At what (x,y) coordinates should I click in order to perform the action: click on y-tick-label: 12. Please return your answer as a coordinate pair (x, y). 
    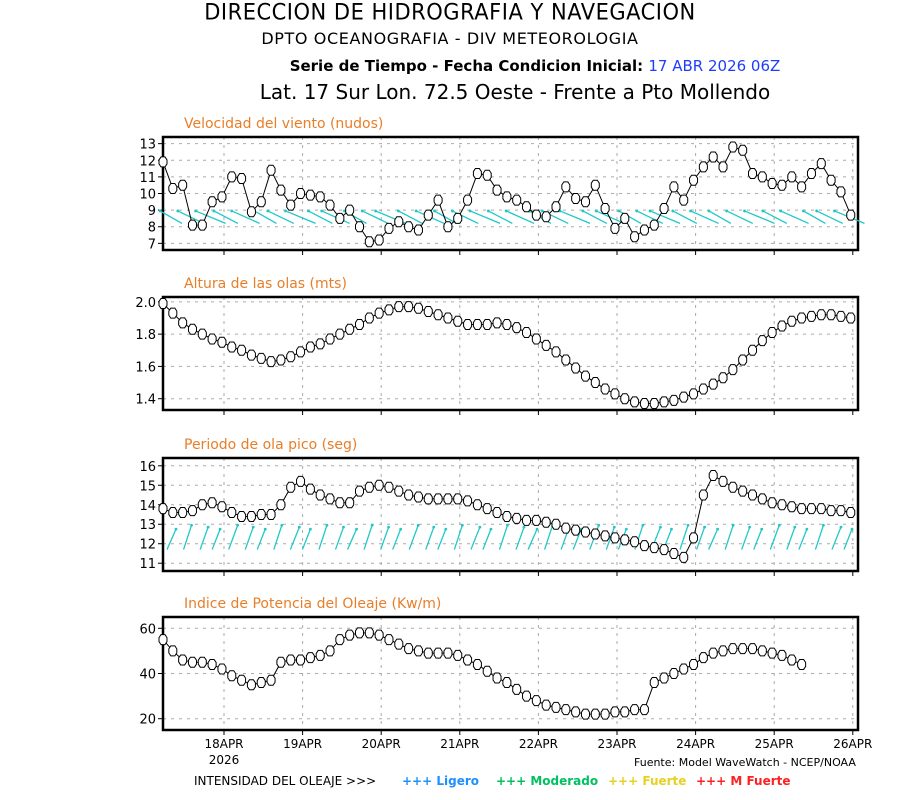
    Looking at the image, I should click on (147, 545).